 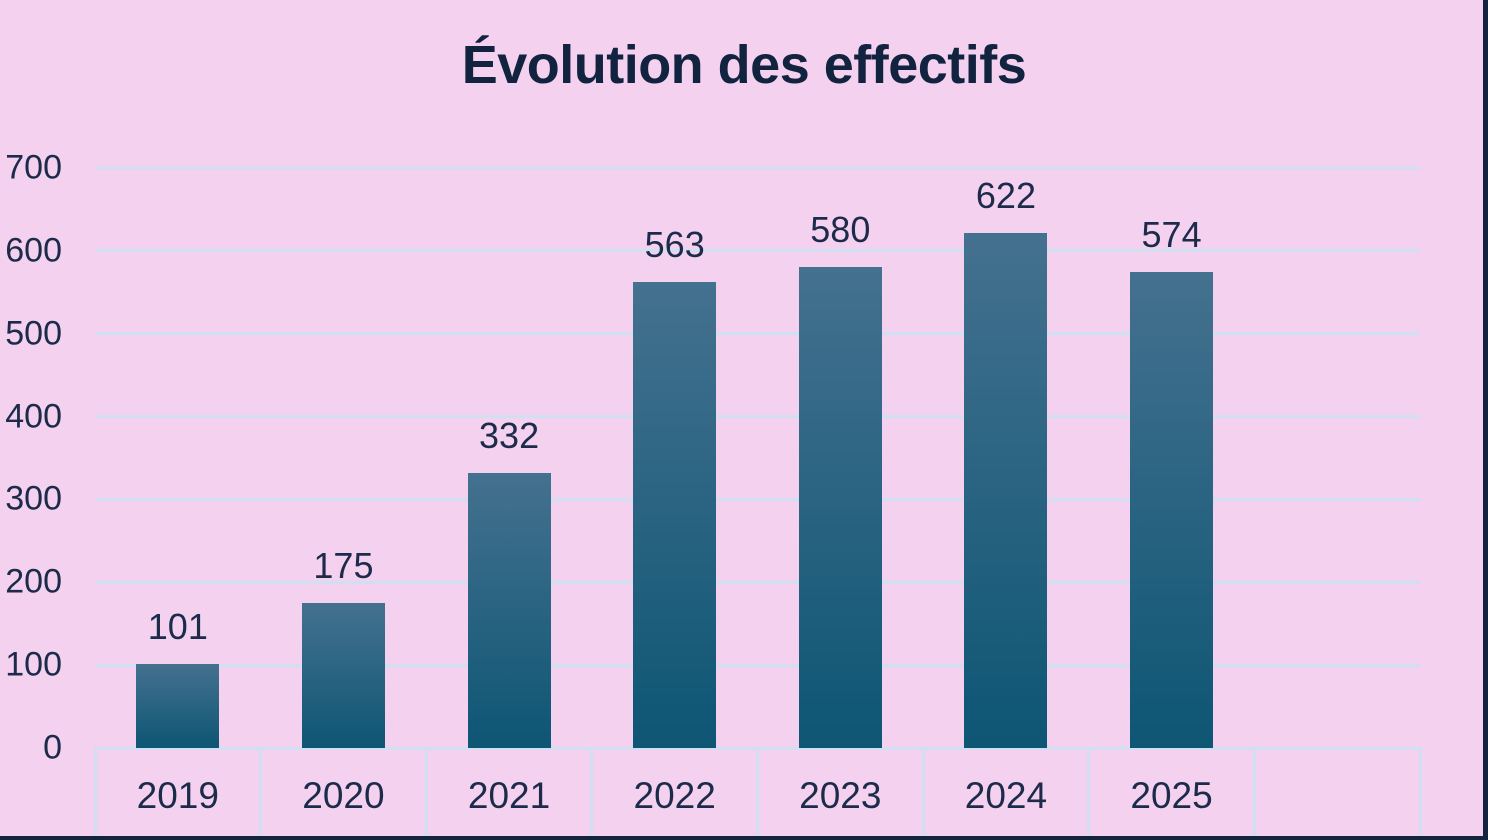 I want to click on bar-2020, so click(x=343, y=675).